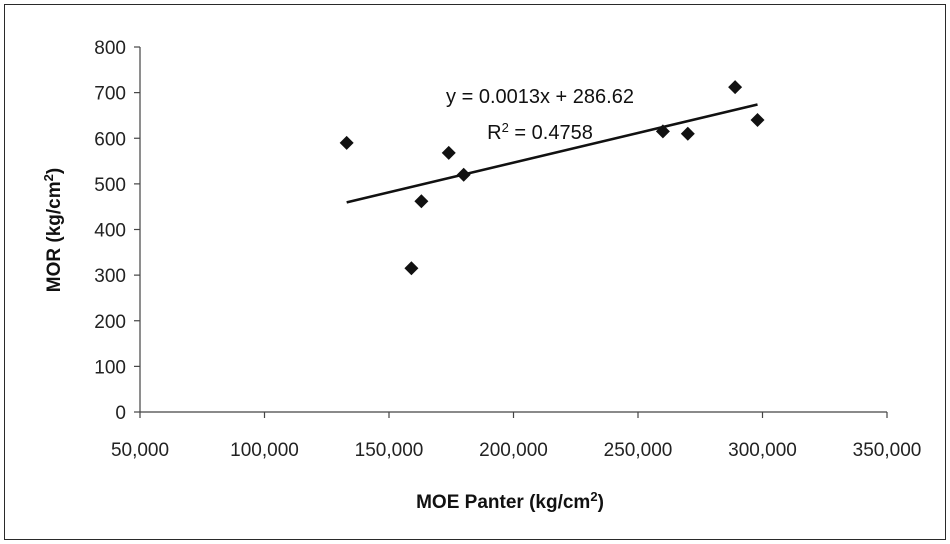 The width and height of the screenshot is (950, 544). What do you see at coordinates (120, 413) in the screenshot?
I see `y-tick-label: 0` at bounding box center [120, 413].